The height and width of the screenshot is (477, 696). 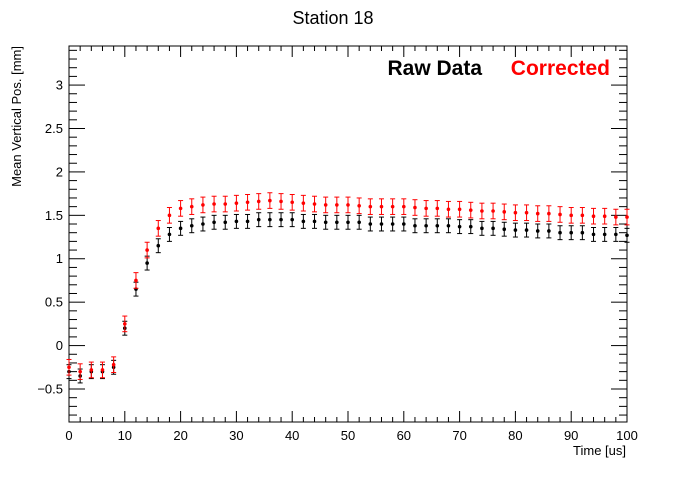 What do you see at coordinates (50, 389) in the screenshot?
I see `y-tick-label: −0.5` at bounding box center [50, 389].